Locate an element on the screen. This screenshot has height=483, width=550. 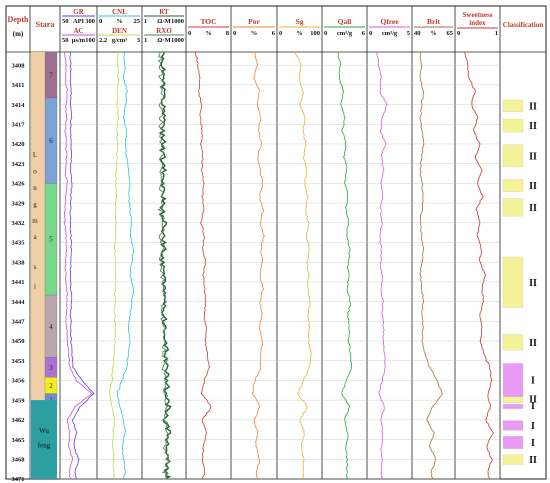
track-top-max: 300 is located at coordinates (90, 21).